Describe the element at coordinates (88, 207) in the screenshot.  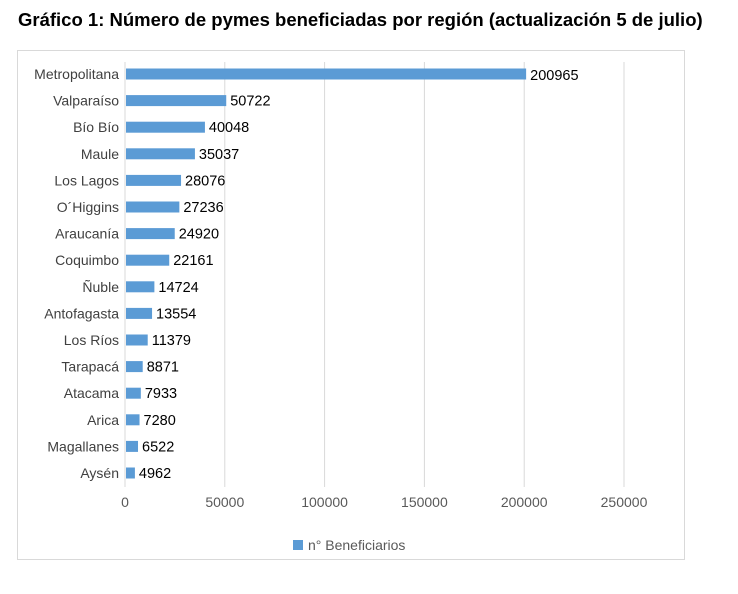
I see `category-label: O´Higgins` at that location.